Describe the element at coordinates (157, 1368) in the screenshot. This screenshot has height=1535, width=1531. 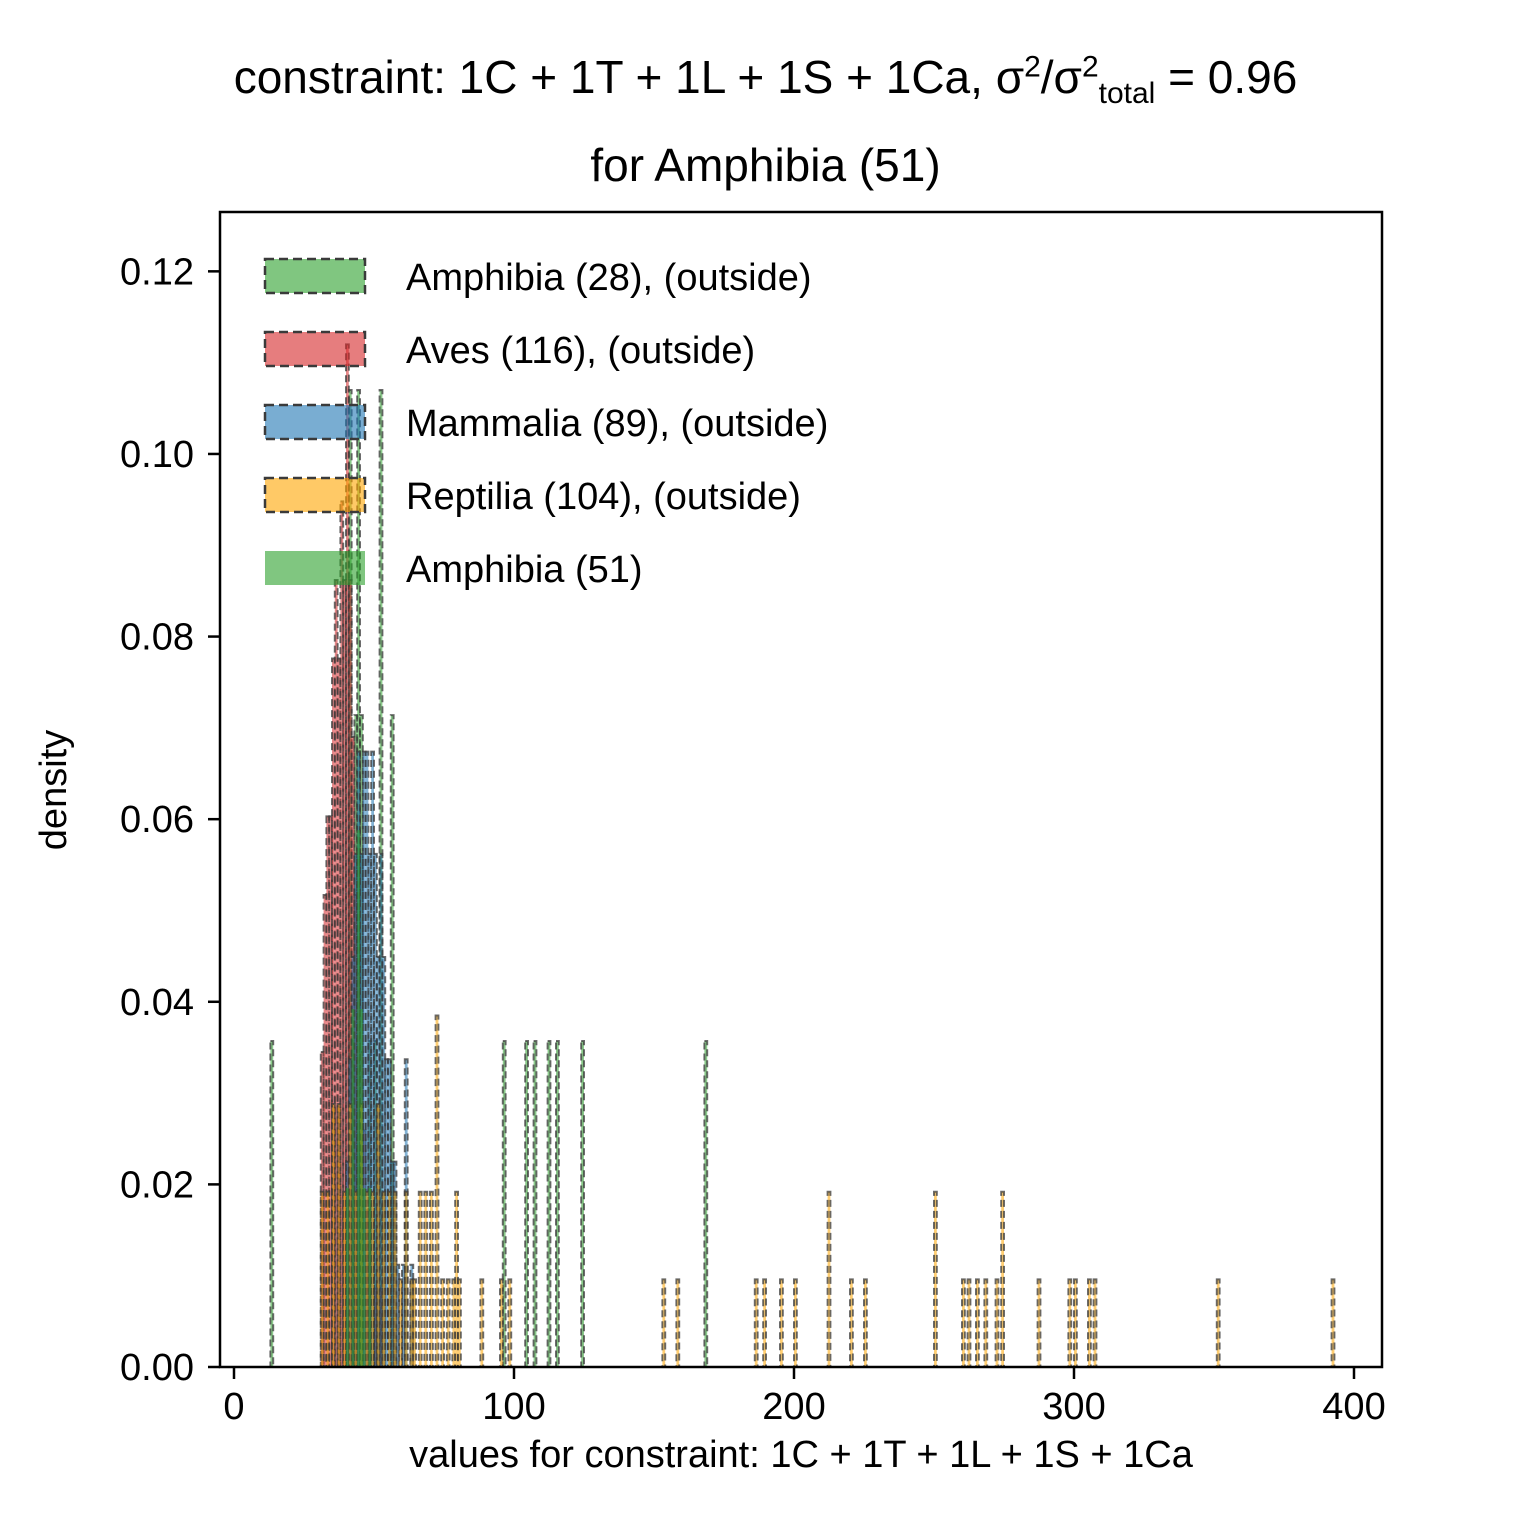
I see `y-tick-label: 0.00` at that location.